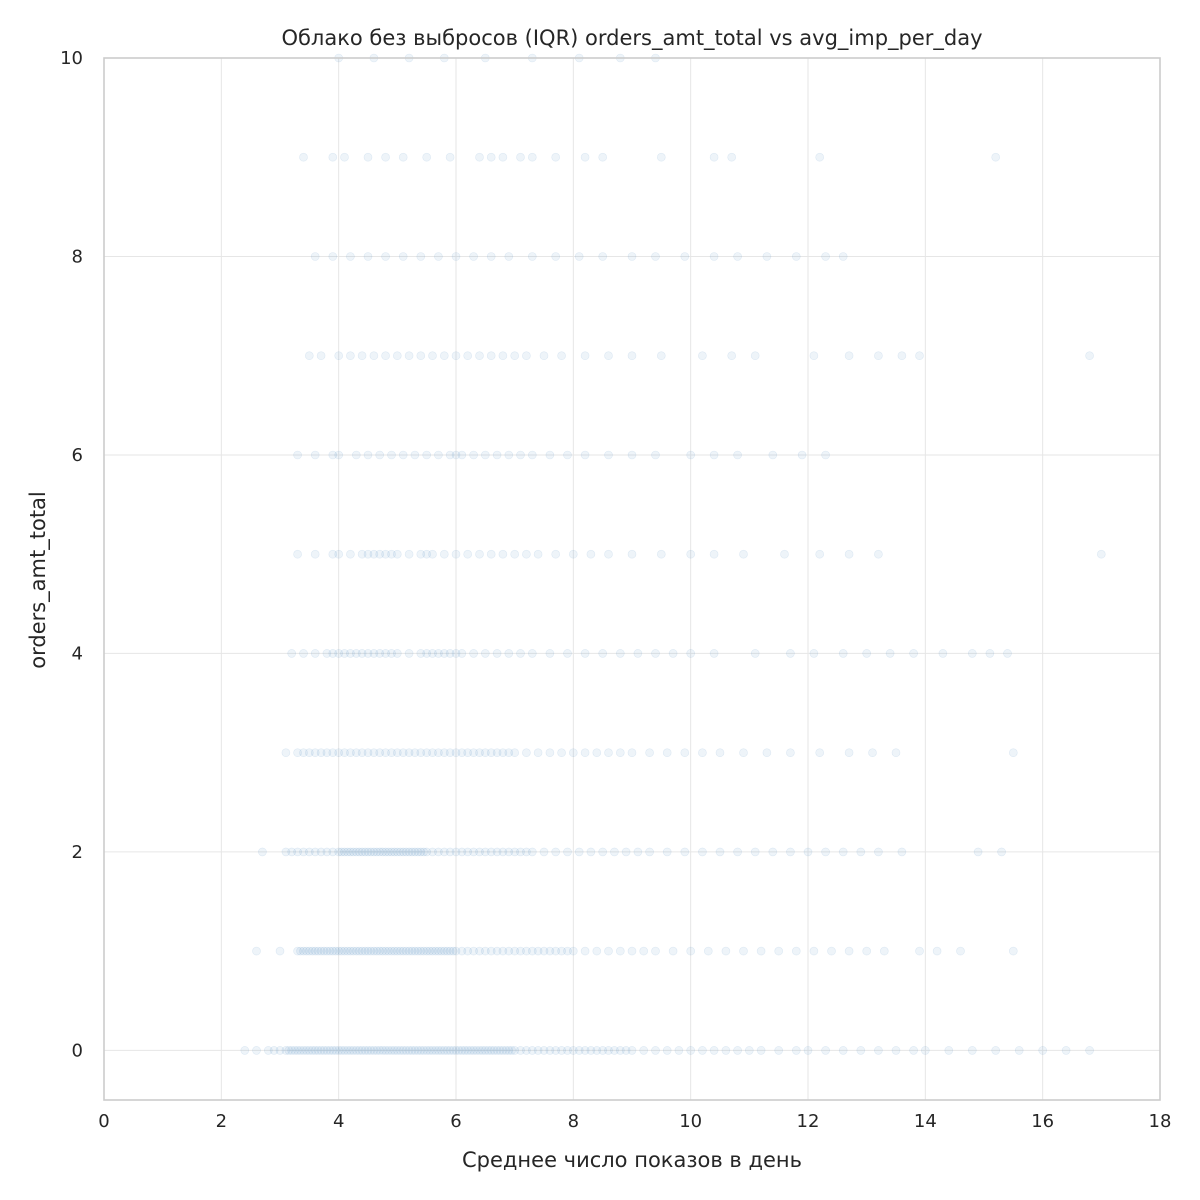  I want to click on y-axis-title: orders_amt_total, so click(38, 580).